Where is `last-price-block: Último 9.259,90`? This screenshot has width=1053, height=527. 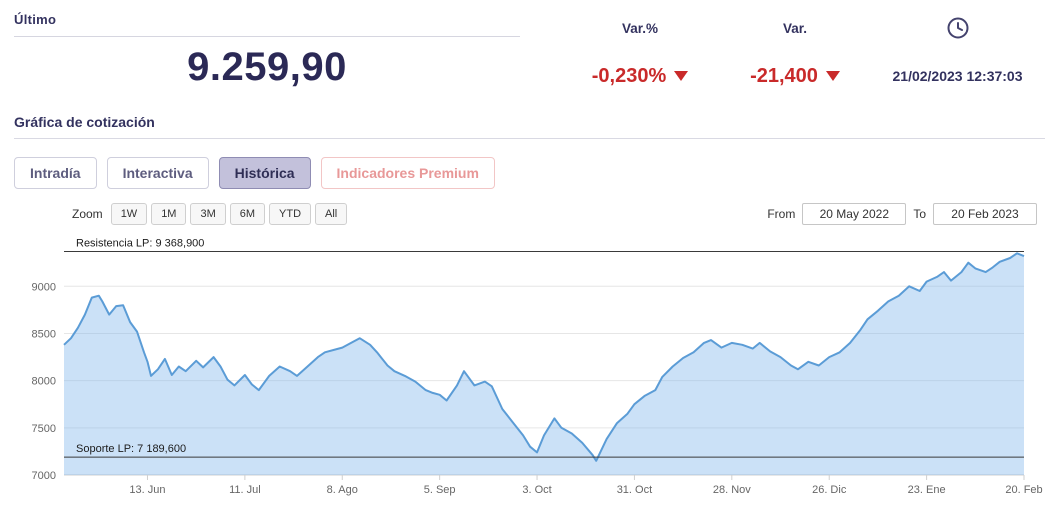
last-price-block: Último 9.259,90 is located at coordinates (267, 51).